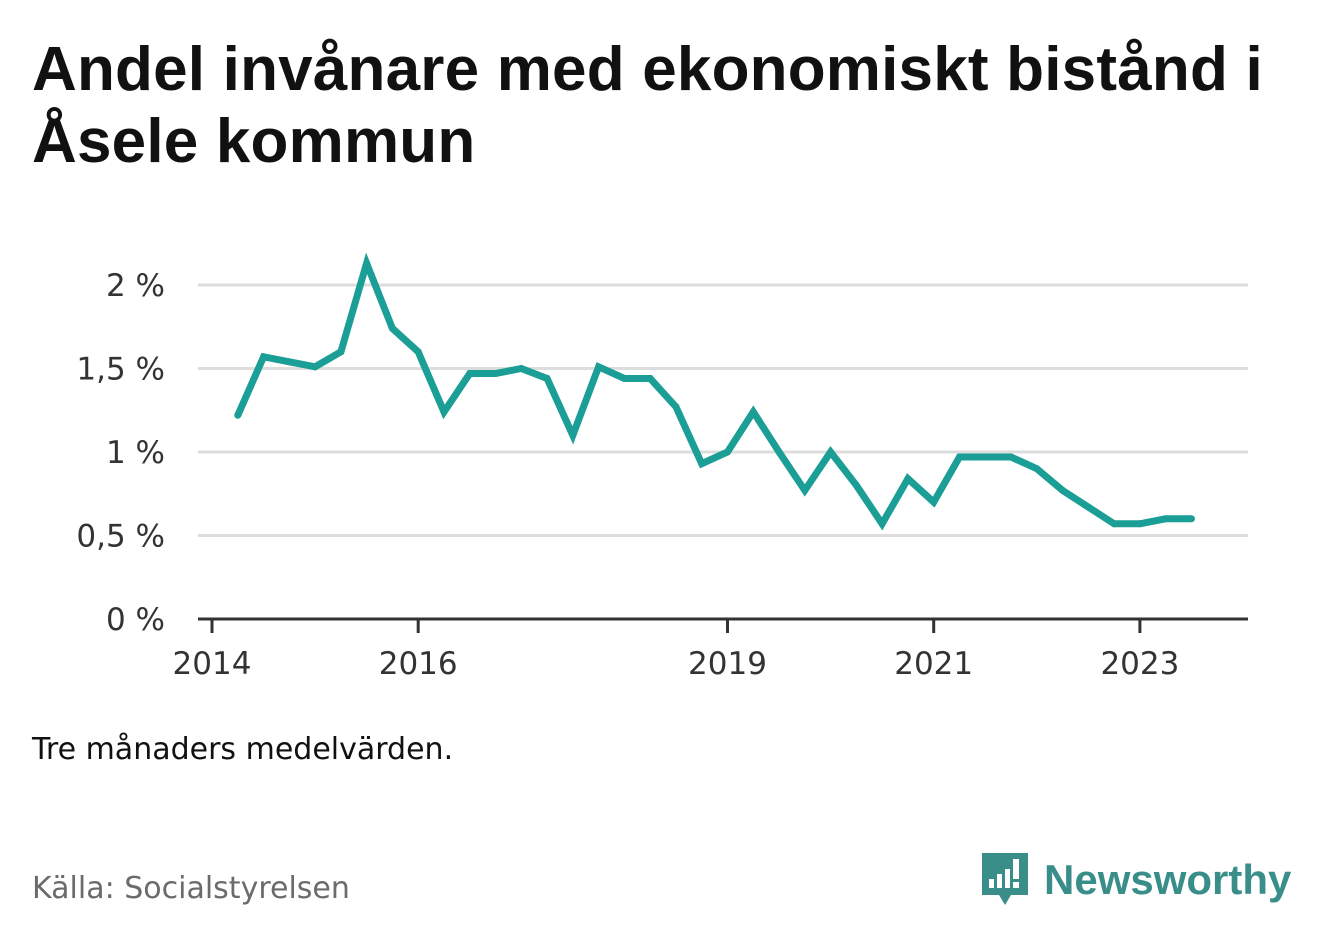 The width and height of the screenshot is (1322, 939). I want to click on x-tick-label: 2019, so click(727, 664).